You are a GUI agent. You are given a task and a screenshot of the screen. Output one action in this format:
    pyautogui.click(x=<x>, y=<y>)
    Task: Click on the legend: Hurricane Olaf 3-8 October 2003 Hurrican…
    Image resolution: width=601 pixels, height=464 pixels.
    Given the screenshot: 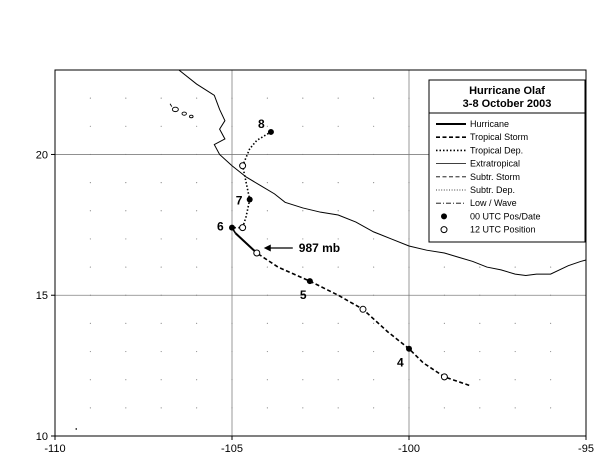 What is the action you would take?
    pyautogui.click(x=507, y=161)
    